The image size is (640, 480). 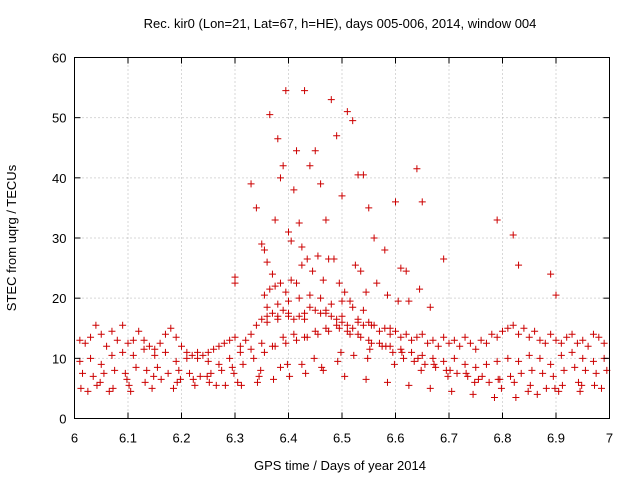 What do you see at coordinates (288, 438) in the screenshot?
I see `x-tick-label: 6.4` at bounding box center [288, 438].